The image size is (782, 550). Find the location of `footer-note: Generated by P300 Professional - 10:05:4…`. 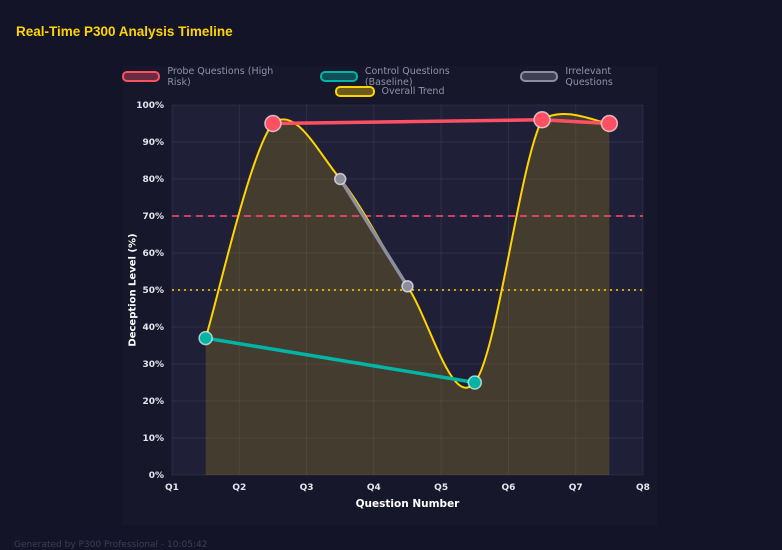

footer-note: Generated by P300 Professional - 10:05:4… is located at coordinates (111, 545).